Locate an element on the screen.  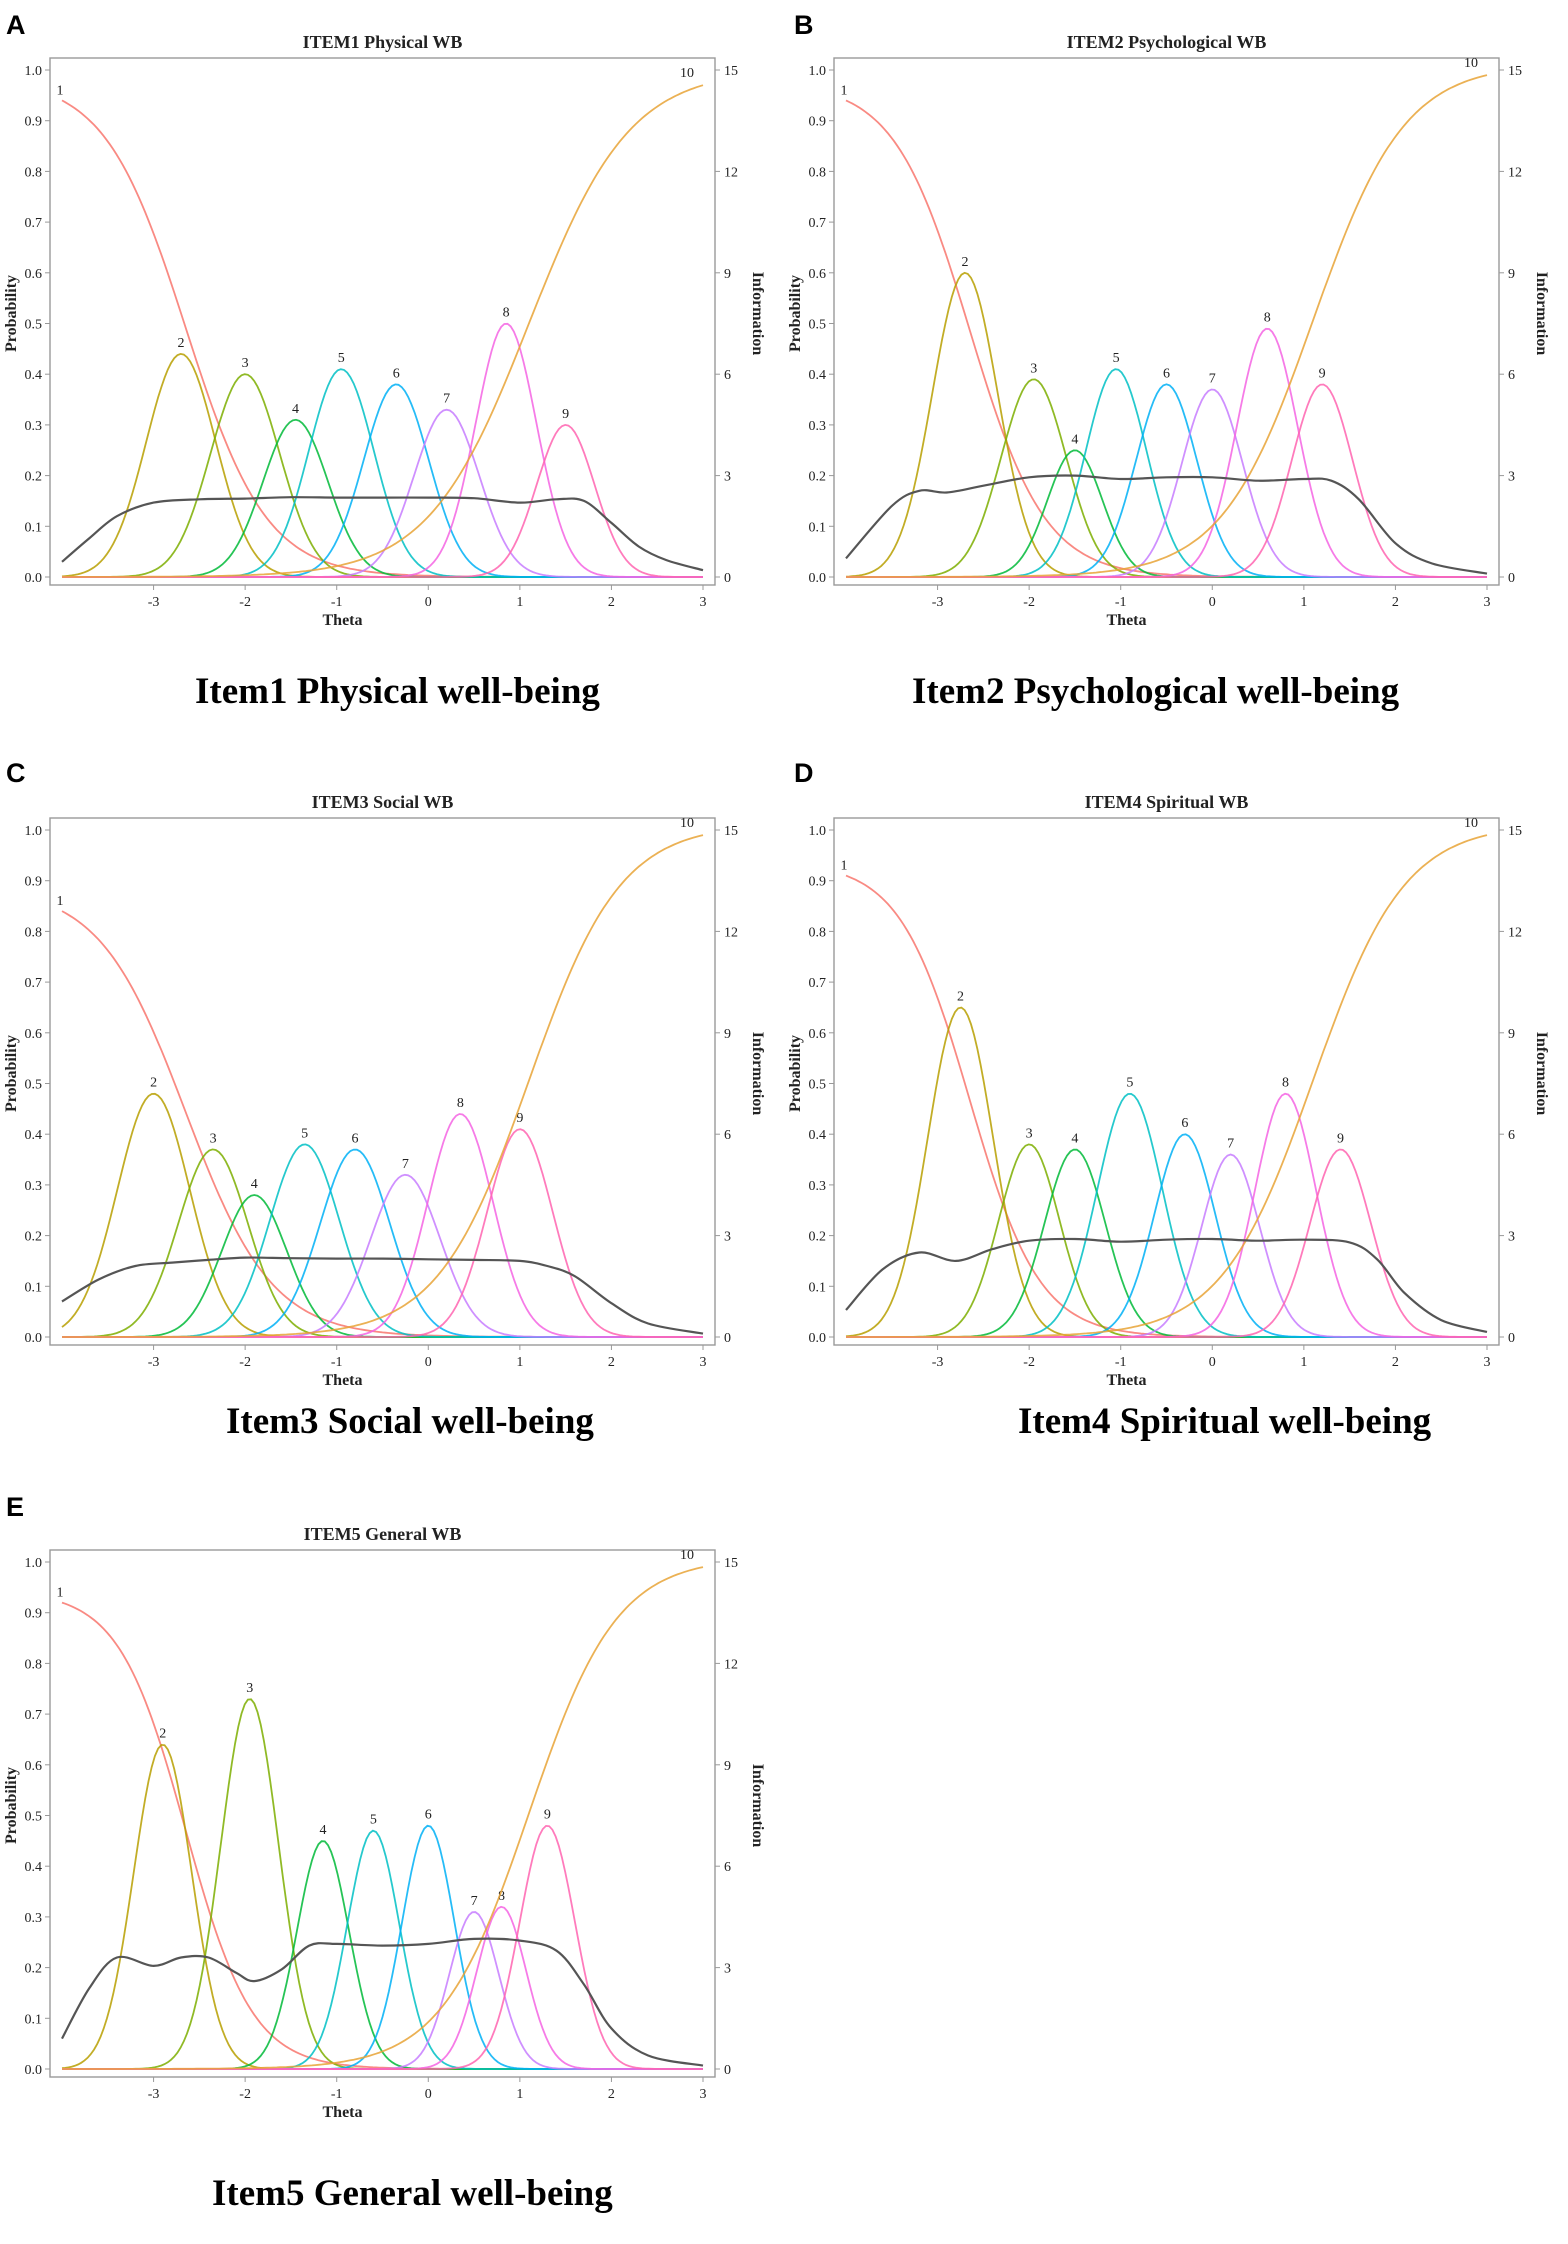
plot-frame is located at coordinates (382, 1081).